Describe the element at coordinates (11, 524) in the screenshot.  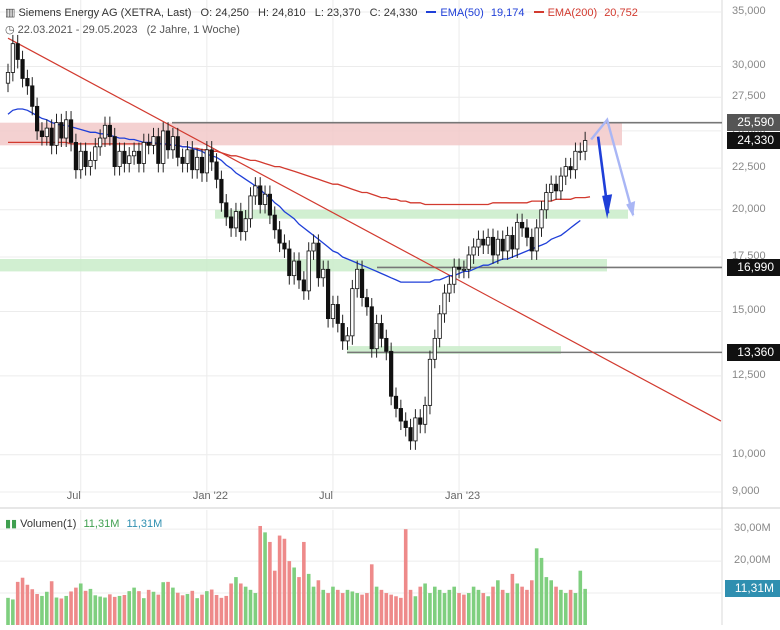
I see `volume-bars-icon: ▮▮` at that location.